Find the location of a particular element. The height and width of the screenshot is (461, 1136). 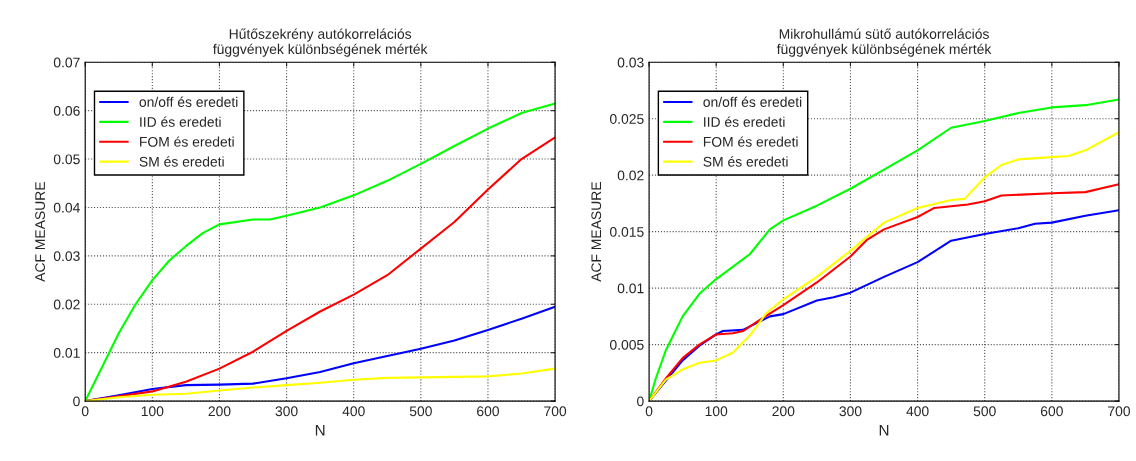

y-tick-label: 0.015 is located at coordinates (627, 231).